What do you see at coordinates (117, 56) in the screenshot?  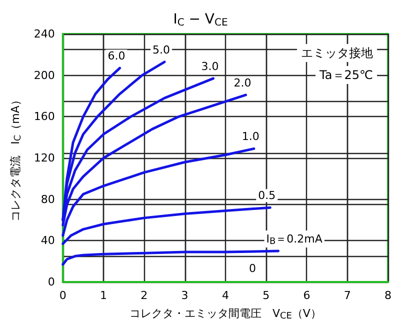 I see `series-label: 6.0` at bounding box center [117, 56].